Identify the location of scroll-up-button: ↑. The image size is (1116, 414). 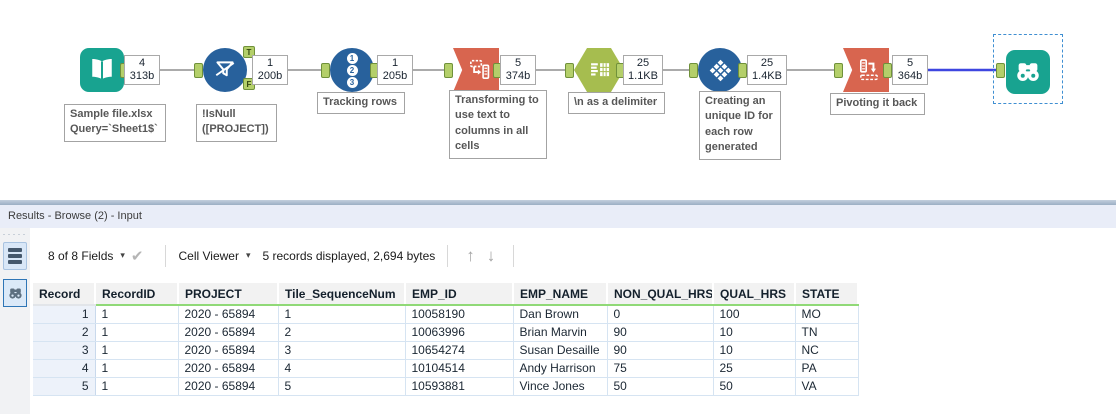
(470, 255).